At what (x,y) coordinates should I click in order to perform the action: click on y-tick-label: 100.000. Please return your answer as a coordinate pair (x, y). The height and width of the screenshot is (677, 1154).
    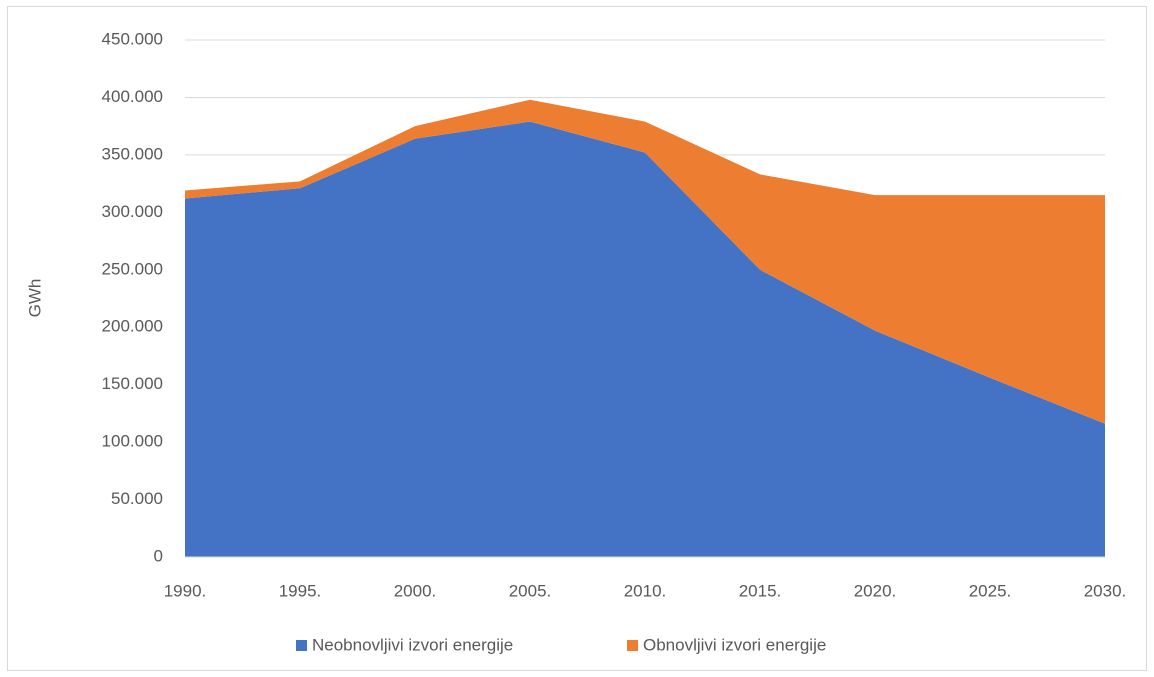
    Looking at the image, I should click on (132, 441).